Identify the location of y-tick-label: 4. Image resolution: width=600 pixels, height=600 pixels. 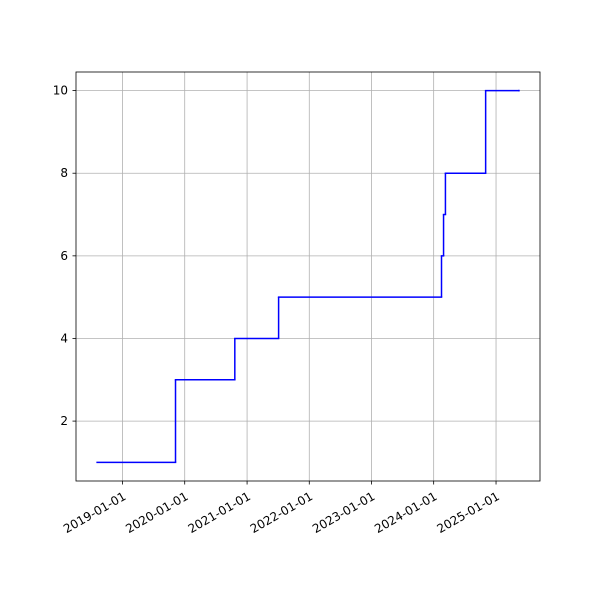
(64, 338).